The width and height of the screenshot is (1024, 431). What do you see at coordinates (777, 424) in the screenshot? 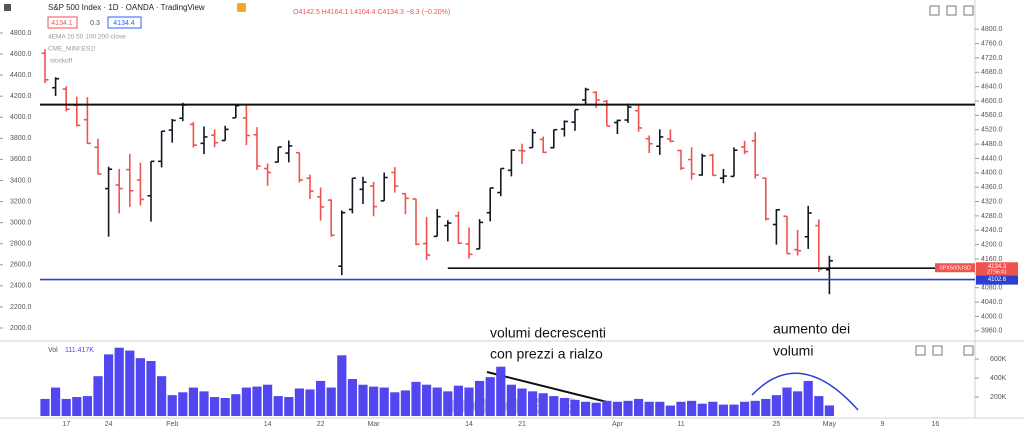
I see `x-tick-label: 25` at bounding box center [777, 424].